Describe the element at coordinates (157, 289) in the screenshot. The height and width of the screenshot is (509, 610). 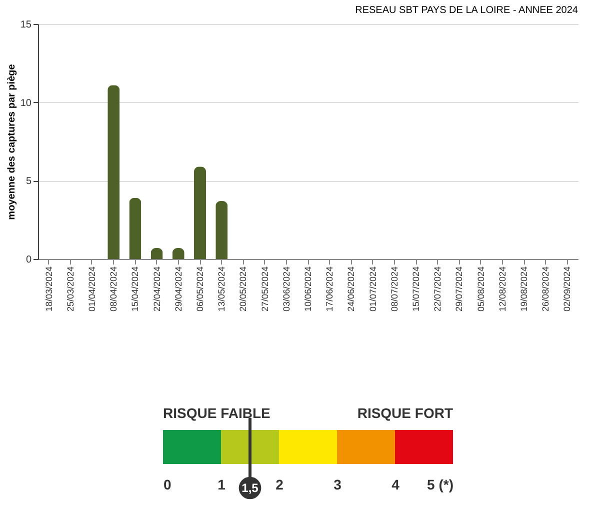
I see `x-tick-label: 22/04/2024` at that location.